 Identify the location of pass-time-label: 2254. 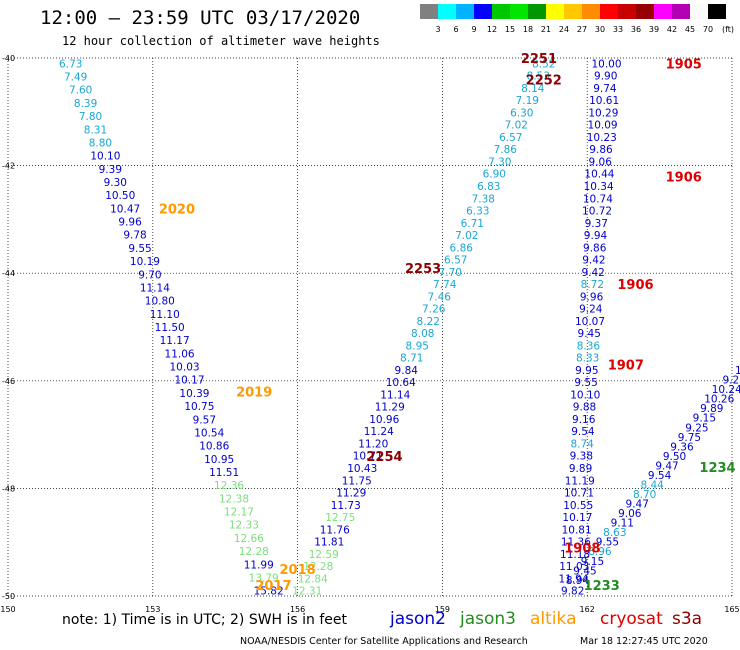
(384, 457).